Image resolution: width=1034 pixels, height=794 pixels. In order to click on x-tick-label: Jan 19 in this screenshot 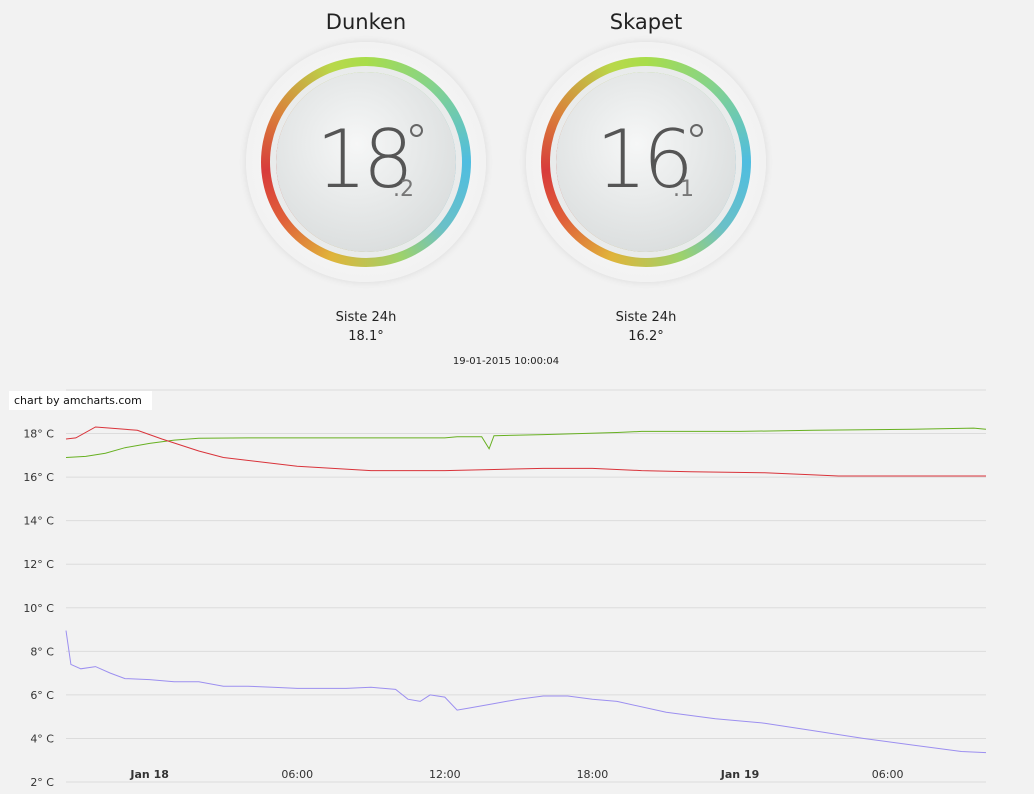, I will do `click(739, 774)`.